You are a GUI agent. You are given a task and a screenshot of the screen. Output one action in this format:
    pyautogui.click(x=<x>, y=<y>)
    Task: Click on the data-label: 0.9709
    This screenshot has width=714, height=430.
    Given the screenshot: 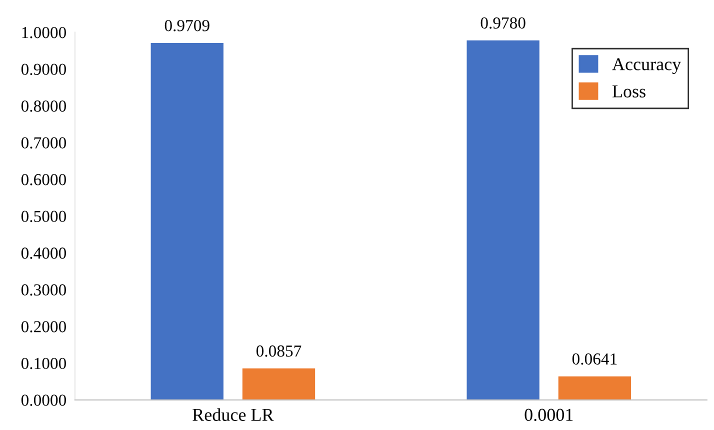 What is the action you would take?
    pyautogui.click(x=187, y=26)
    